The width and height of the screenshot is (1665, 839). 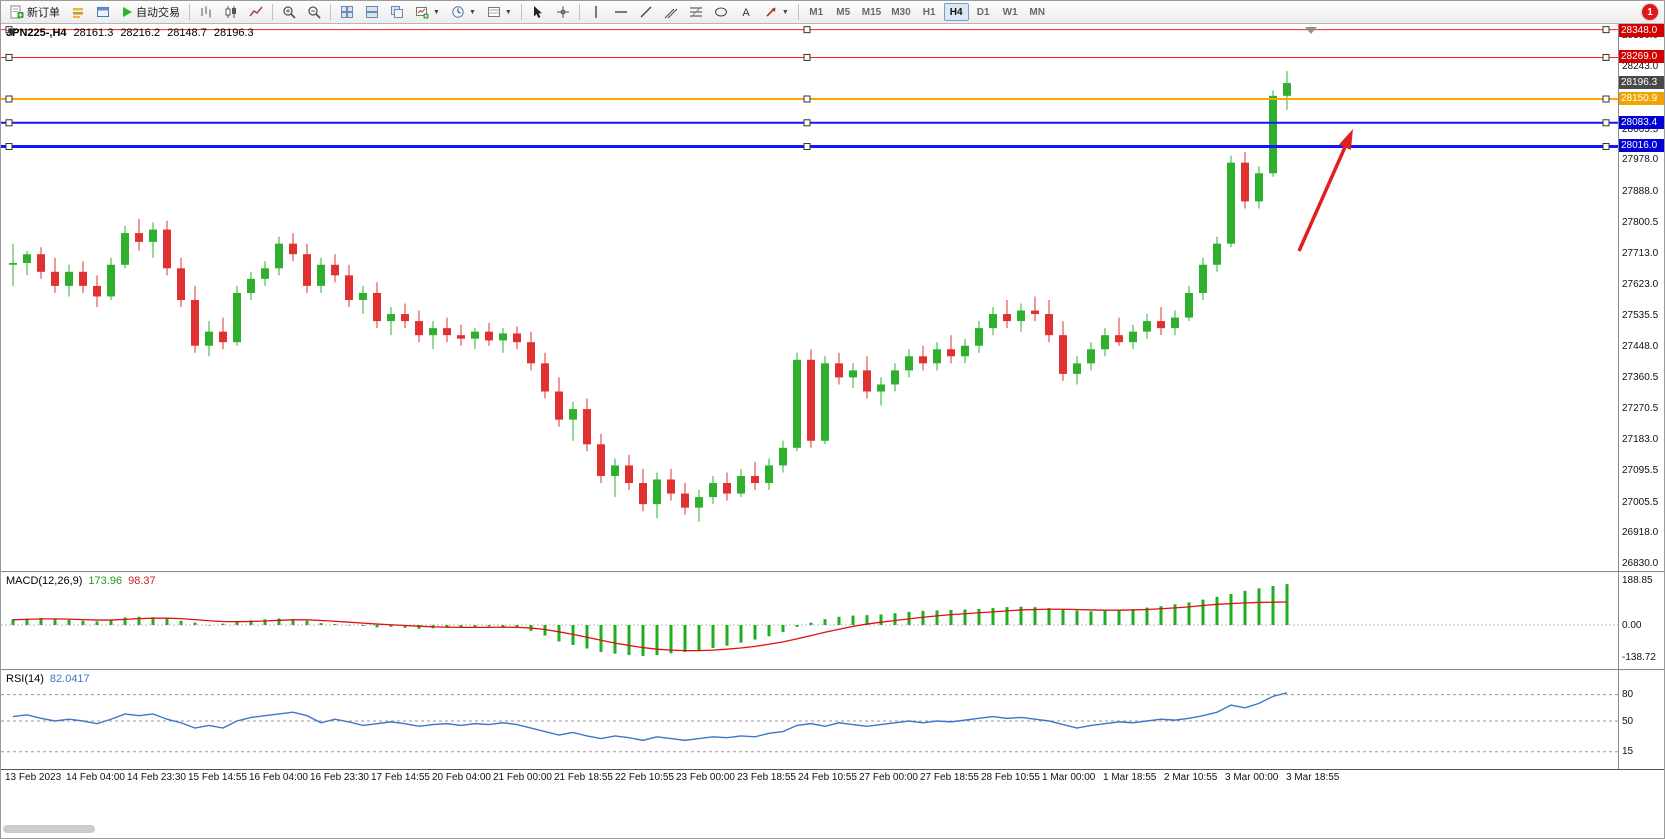 What do you see at coordinates (11, 32) in the screenshot?
I see `chart-info-icon` at bounding box center [11, 32].